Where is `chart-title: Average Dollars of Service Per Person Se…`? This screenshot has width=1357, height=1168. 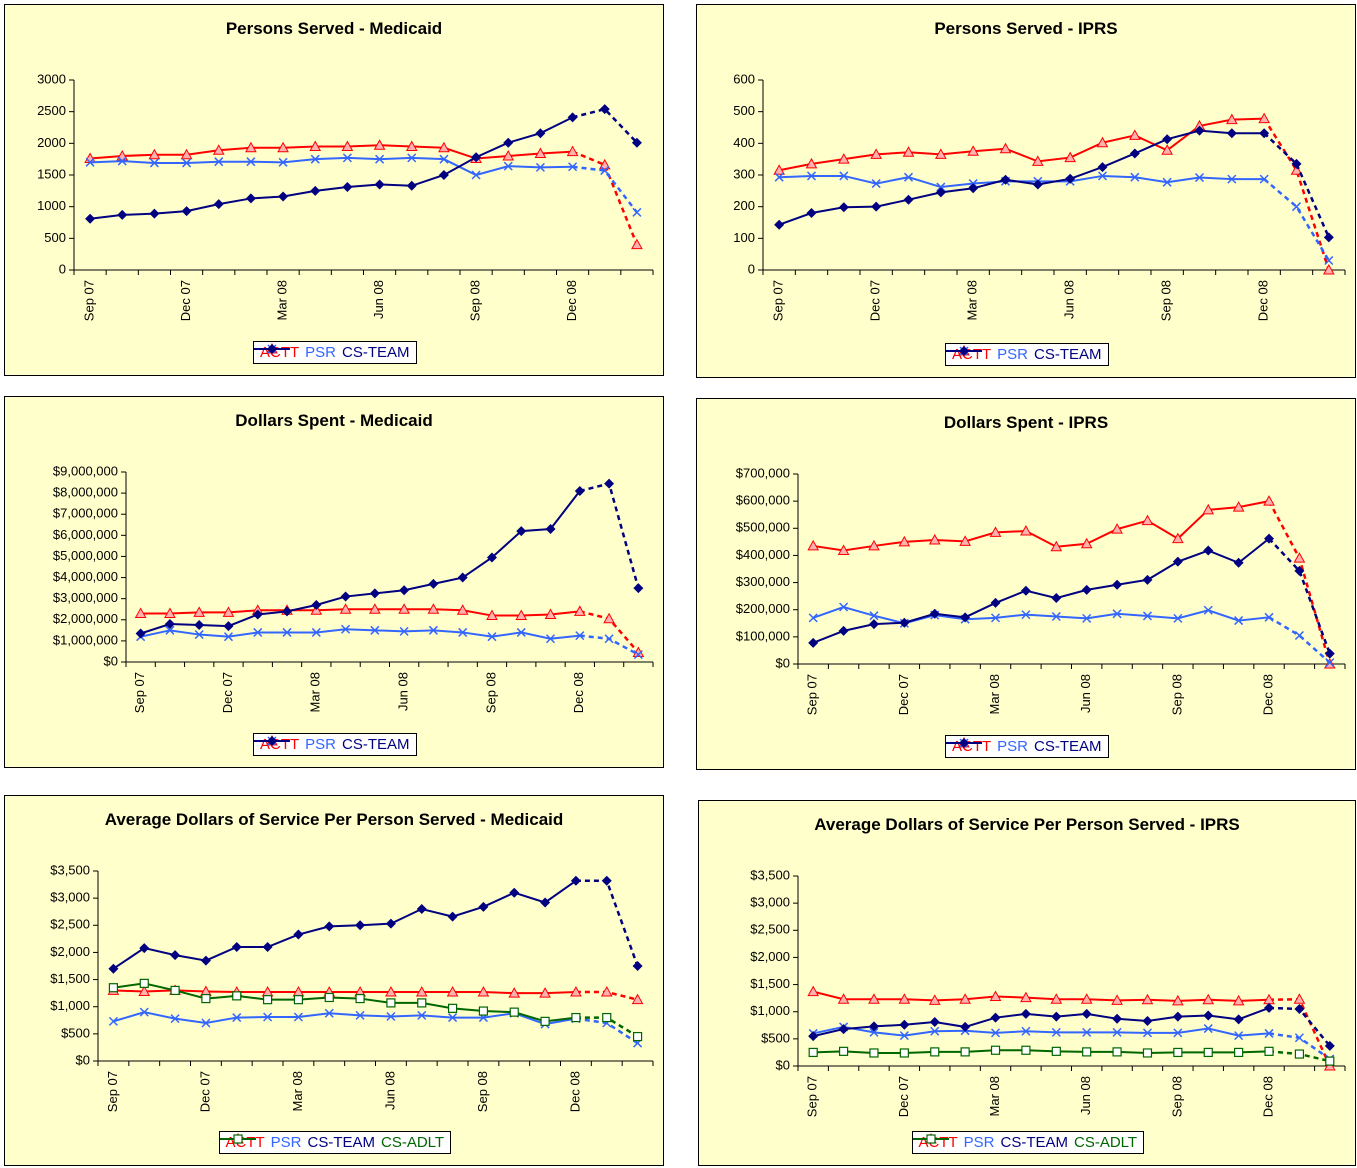 chart-title: Average Dollars of Service Per Person Se… is located at coordinates (1027, 824).